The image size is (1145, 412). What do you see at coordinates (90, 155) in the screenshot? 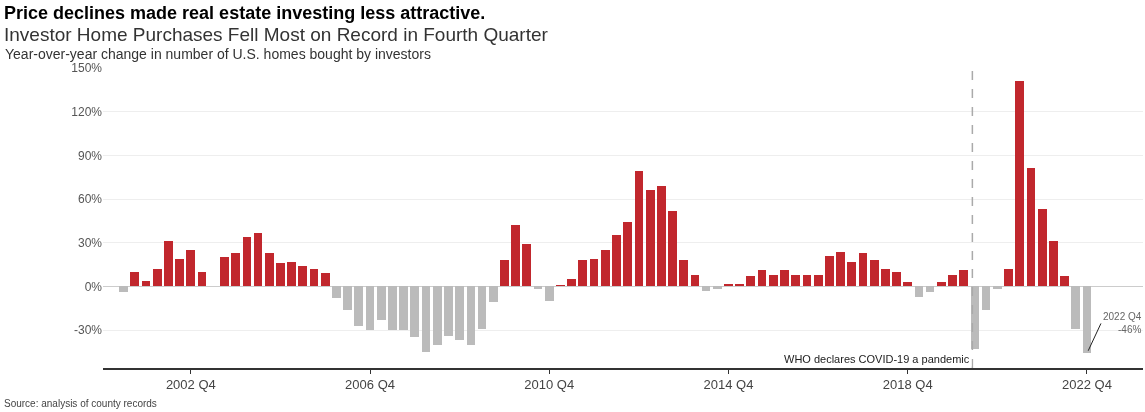
I see `y-tick-label: 90%` at bounding box center [90, 155].